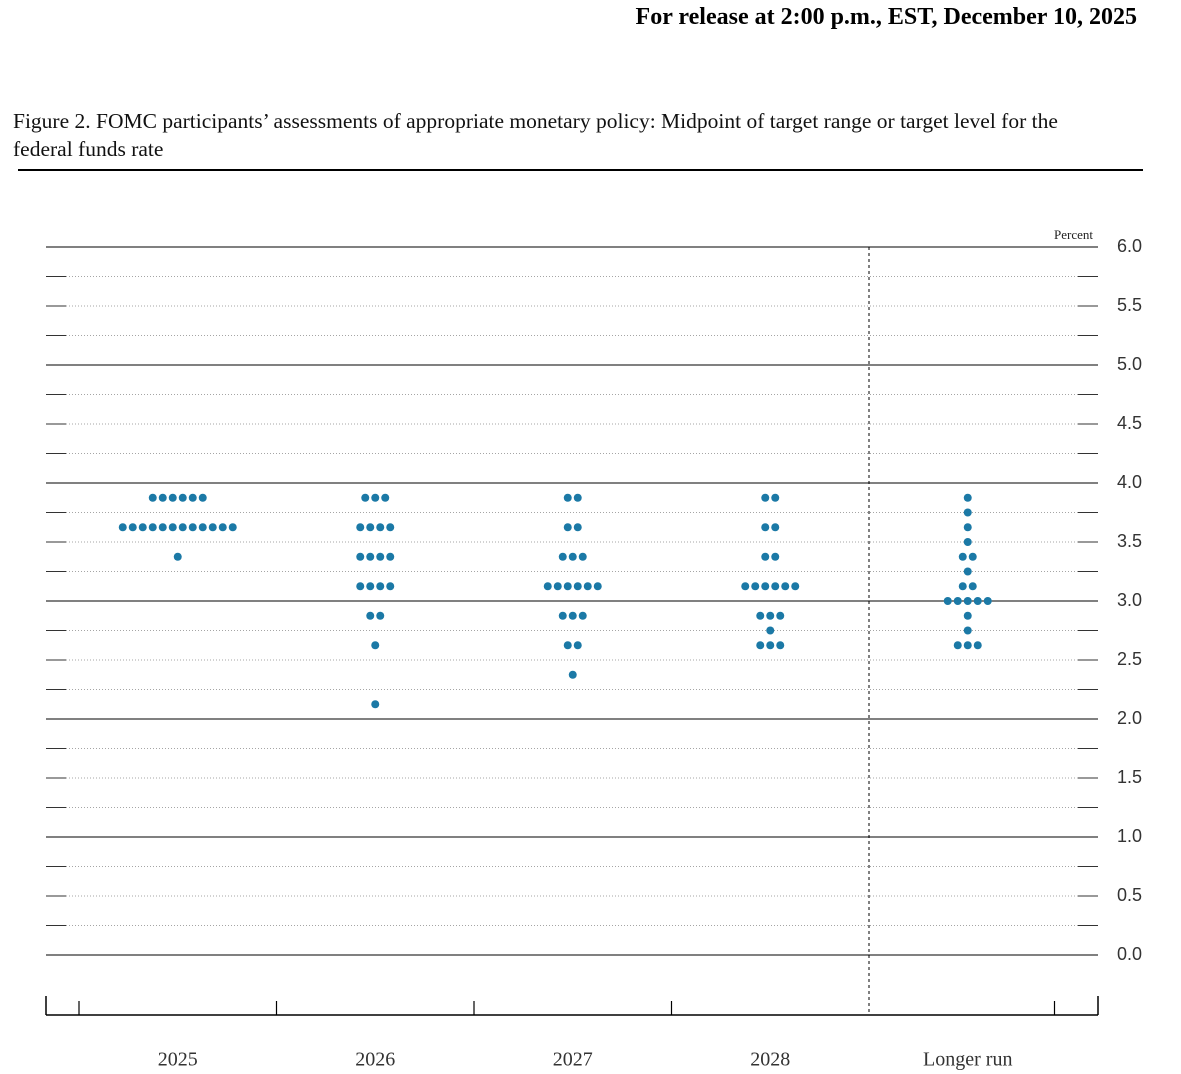  I want to click on x-tick-label: 2027, so click(573, 1060).